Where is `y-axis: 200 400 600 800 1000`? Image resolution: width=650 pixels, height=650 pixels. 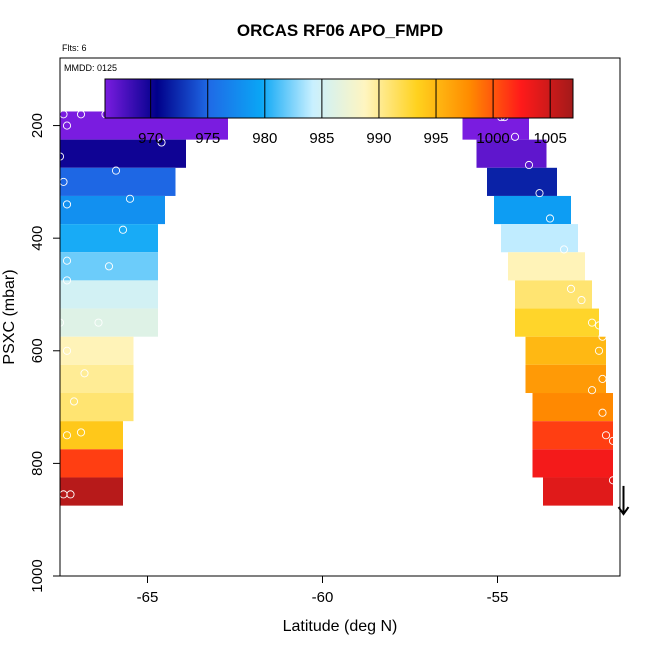
y-axis: 200 400 600 800 1000 is located at coordinates (44, 353).